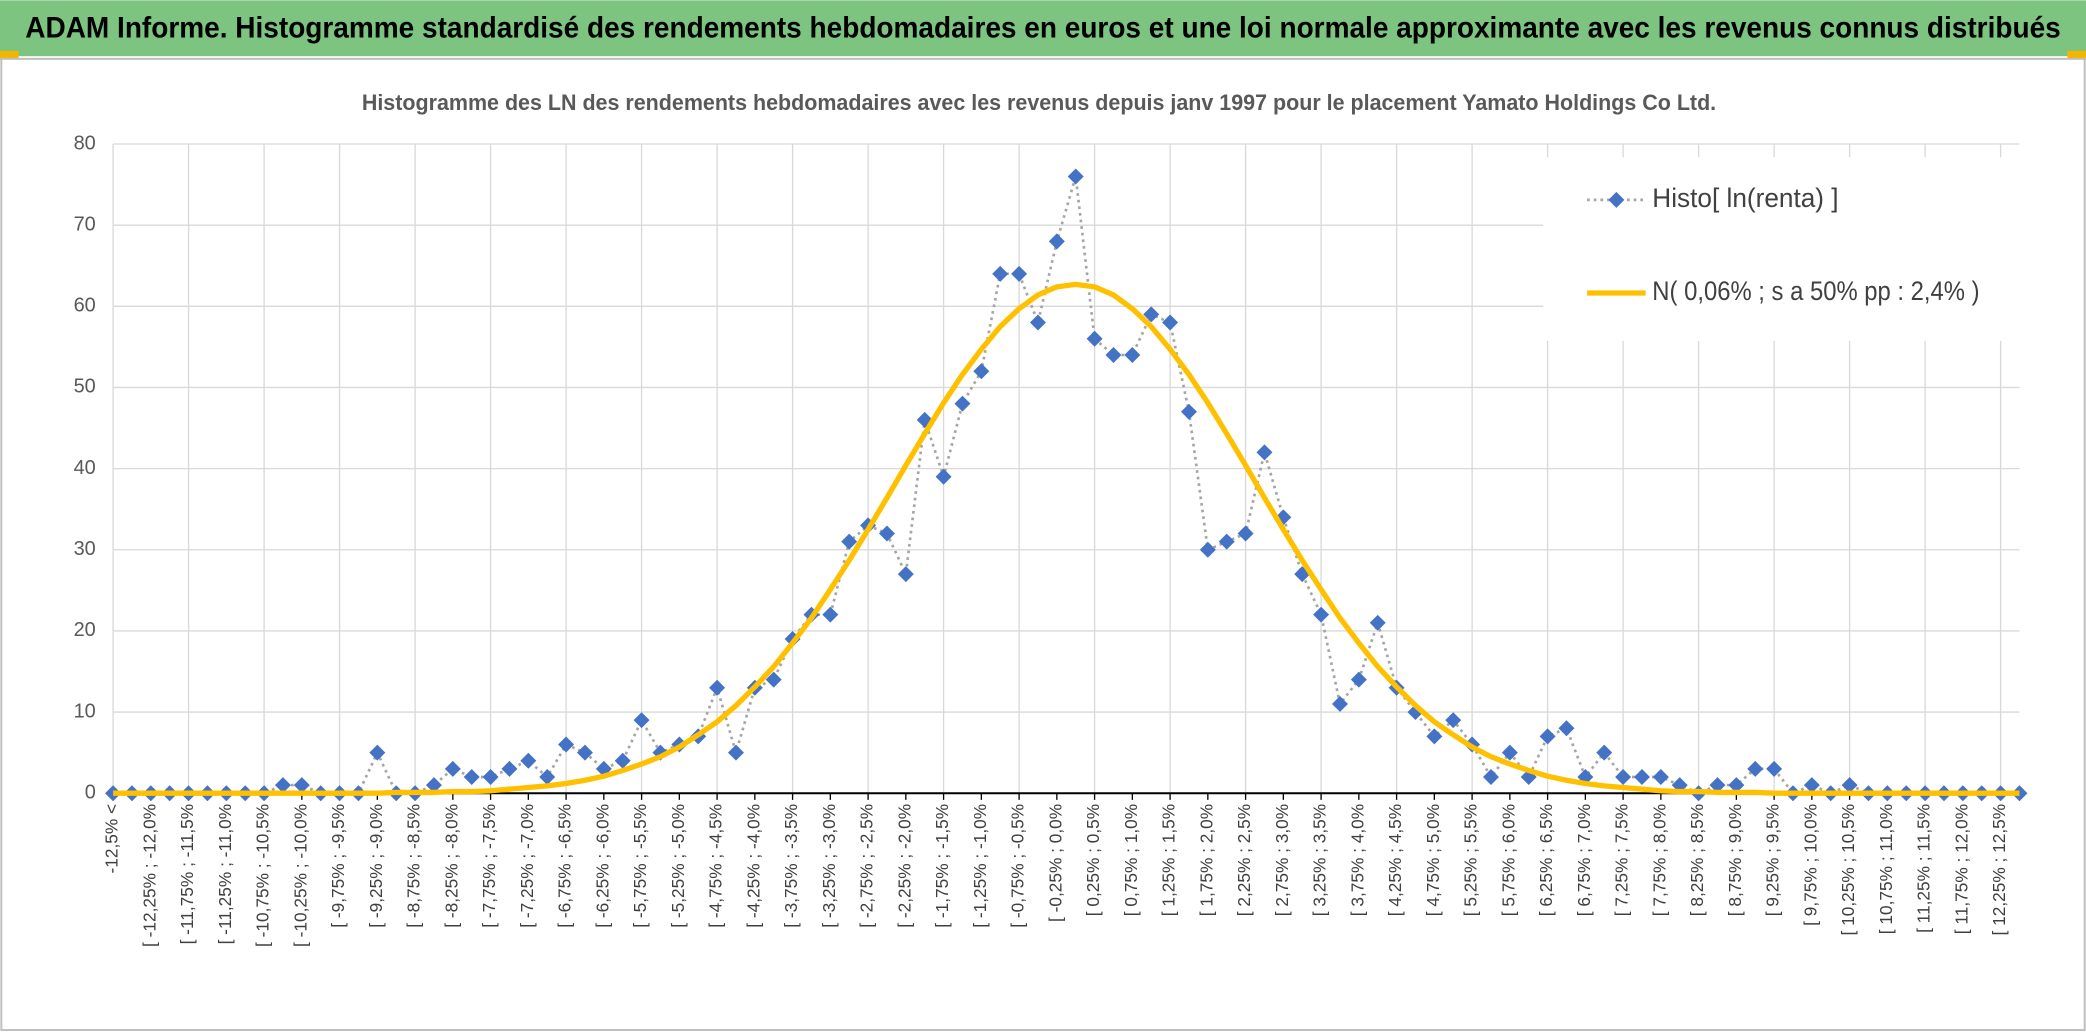  What do you see at coordinates (829, 866) in the screenshot?
I see `x-tick-label: [ -3,25% ; -3,0%` at bounding box center [829, 866].